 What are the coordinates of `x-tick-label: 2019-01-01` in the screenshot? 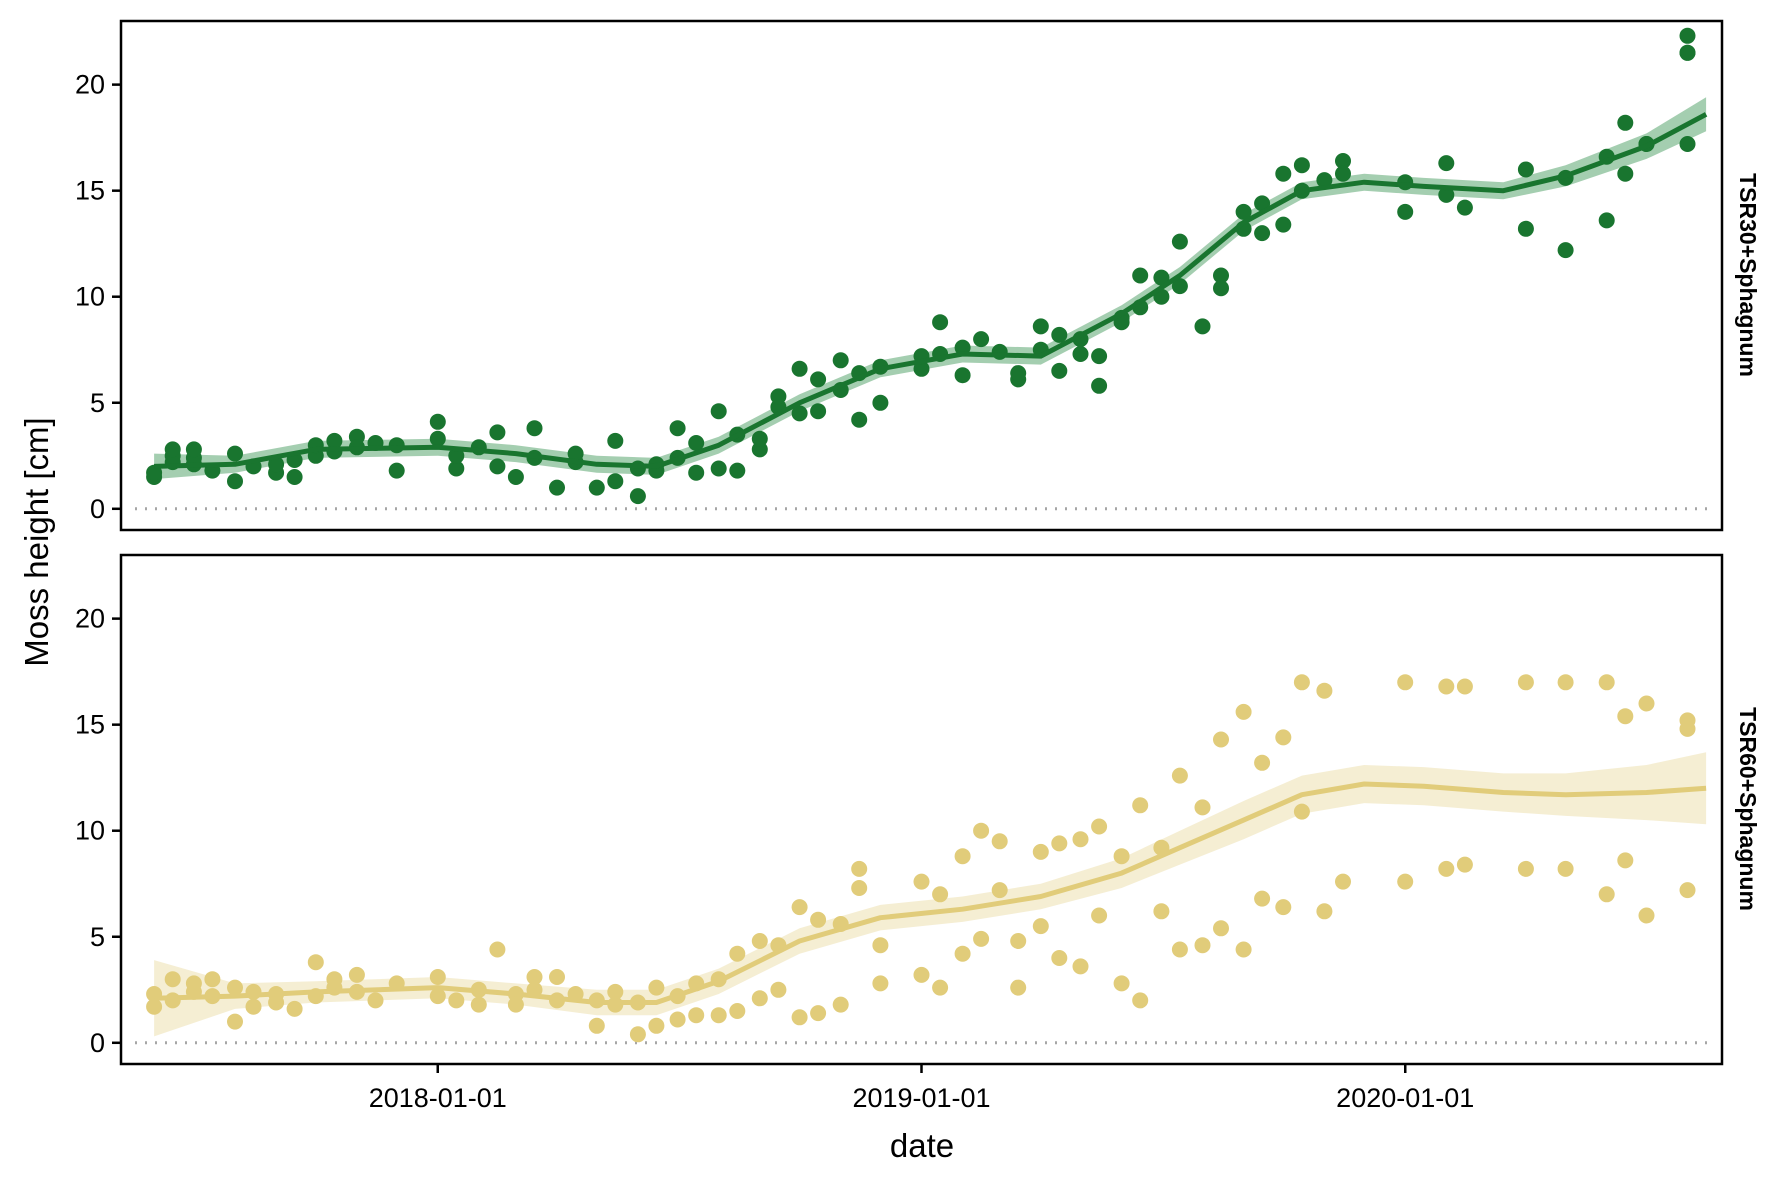 It's located at (921, 1098).